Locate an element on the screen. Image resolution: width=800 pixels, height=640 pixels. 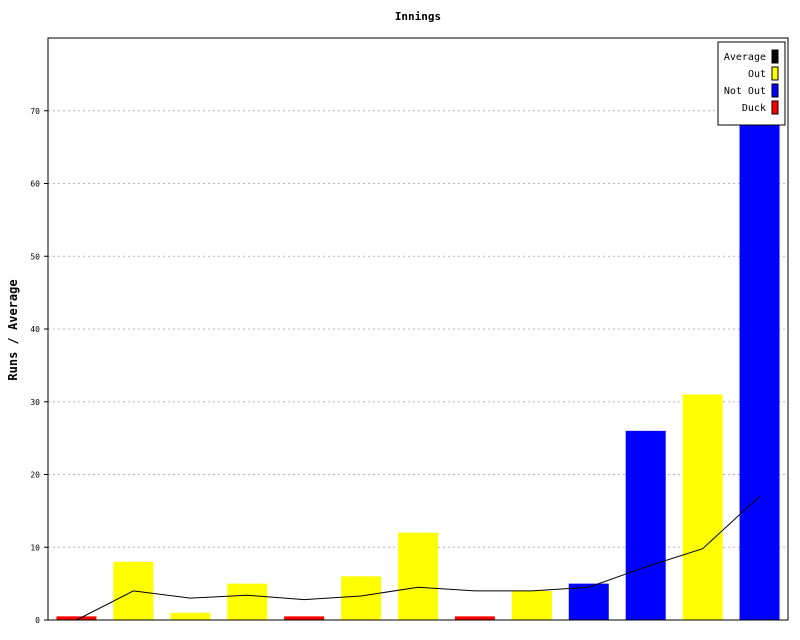
legend-label-average: Average is located at coordinates (745, 57).